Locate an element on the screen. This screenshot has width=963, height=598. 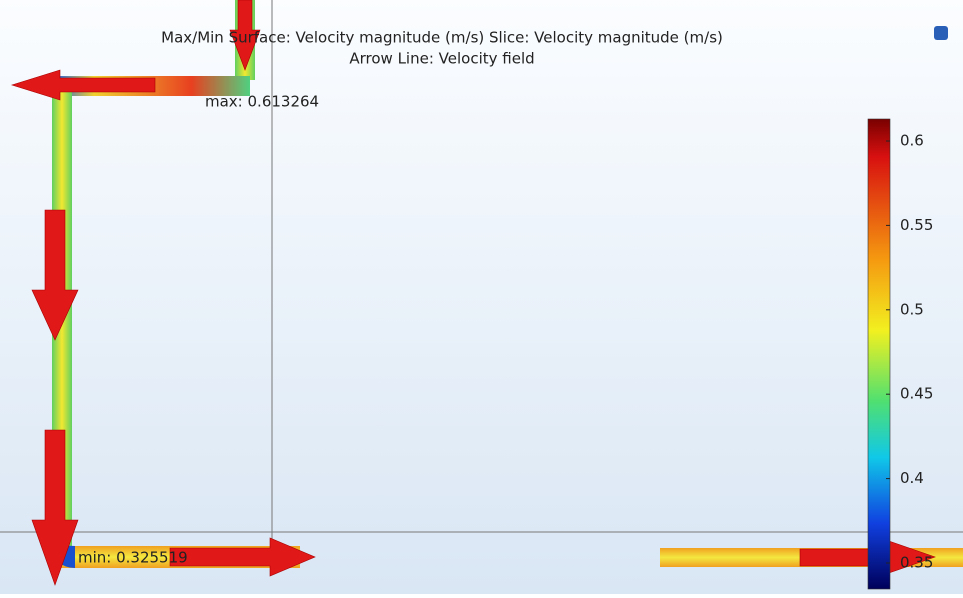
max-annotation: max: 0.613264 is located at coordinates (262, 102).